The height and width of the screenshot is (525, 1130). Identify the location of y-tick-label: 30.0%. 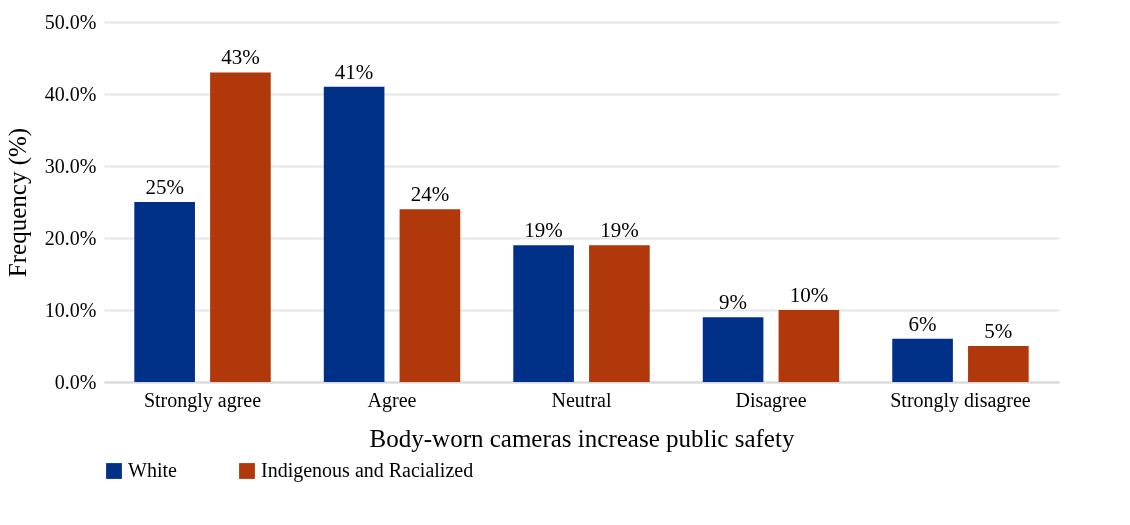
(70, 165).